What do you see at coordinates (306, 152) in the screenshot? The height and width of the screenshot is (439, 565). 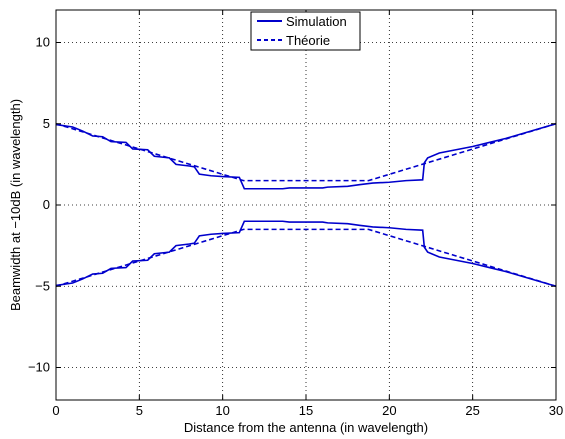 I see `theorie-line-upper` at bounding box center [306, 152].